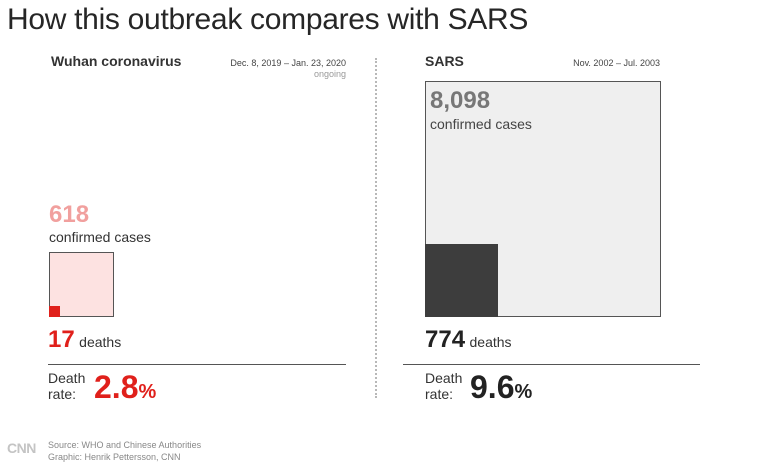 The width and height of the screenshot is (760, 470). Describe the element at coordinates (490, 342) in the screenshot. I see `sars-deaths-label: deaths` at that location.